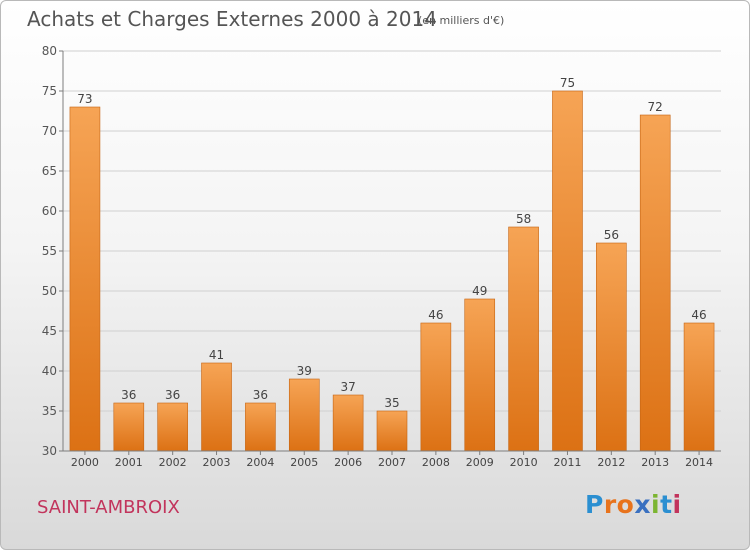  I want to click on data-label: 56, so click(611, 235).